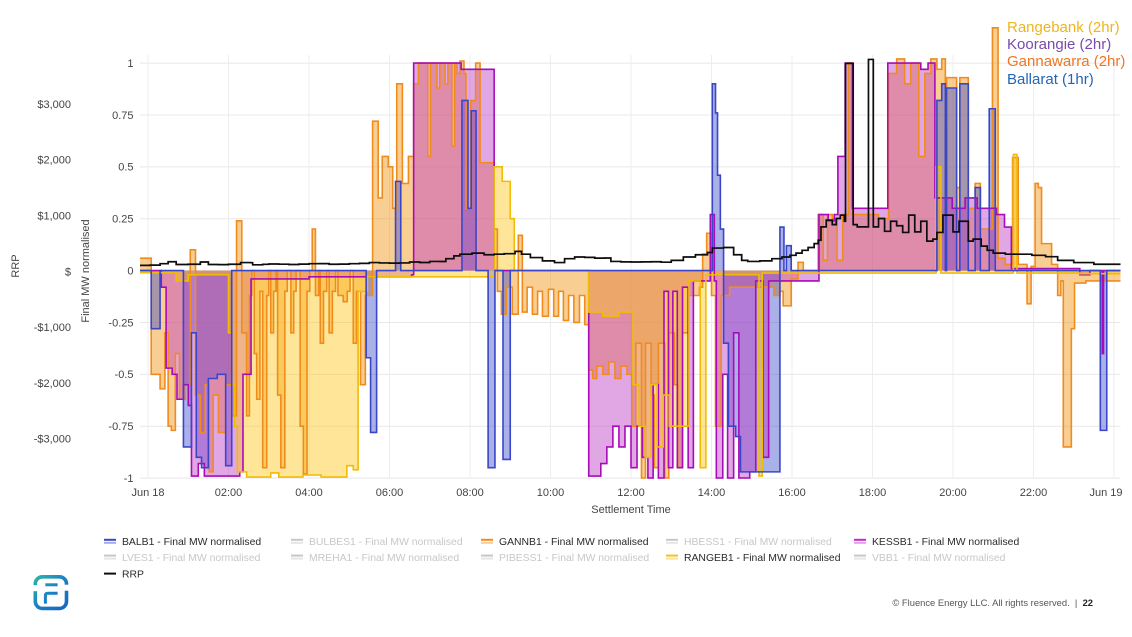 This screenshot has width=1132, height=637. Describe the element at coordinates (762, 558) in the screenshot. I see `svg-text: RANGEB1 - Final MW normalised` at that location.